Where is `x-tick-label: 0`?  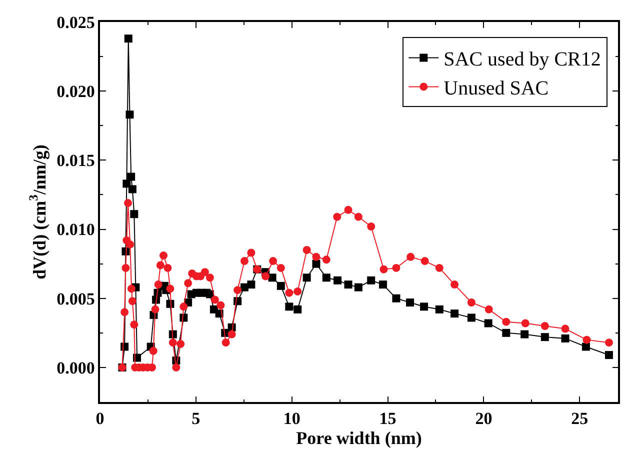
x-tick-label: 0 is located at coordinates (100, 418).